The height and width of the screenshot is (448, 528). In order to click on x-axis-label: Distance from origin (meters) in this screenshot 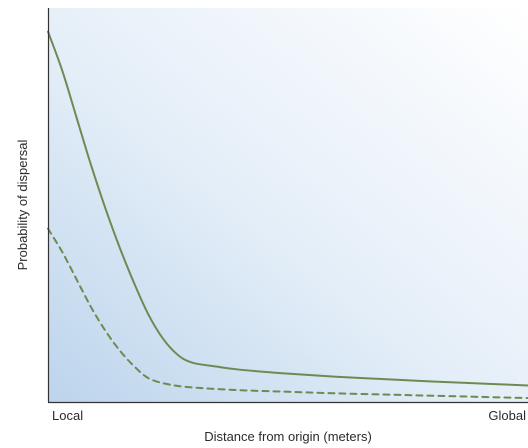, I will do `click(288, 436)`.